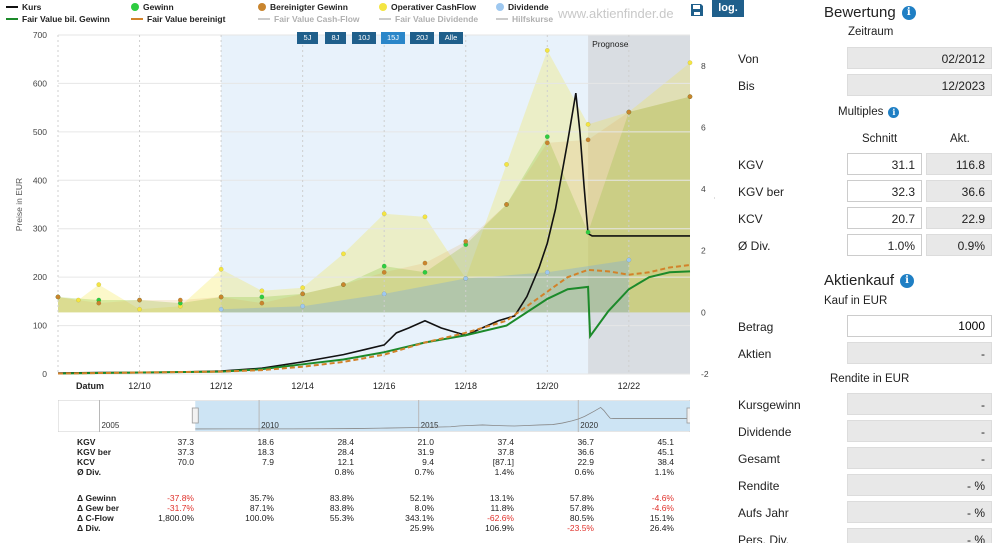 The width and height of the screenshot is (1000, 543). I want to click on y-tick-label: 0, so click(44, 374).